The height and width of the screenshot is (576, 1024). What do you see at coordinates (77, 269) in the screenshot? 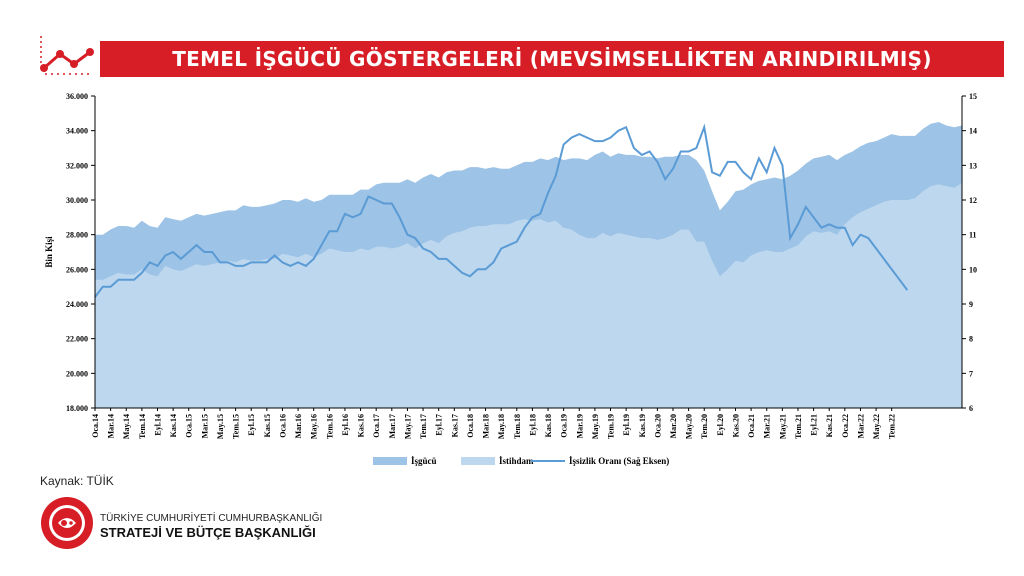
I see `y-tick-label: 26.000` at bounding box center [77, 269].